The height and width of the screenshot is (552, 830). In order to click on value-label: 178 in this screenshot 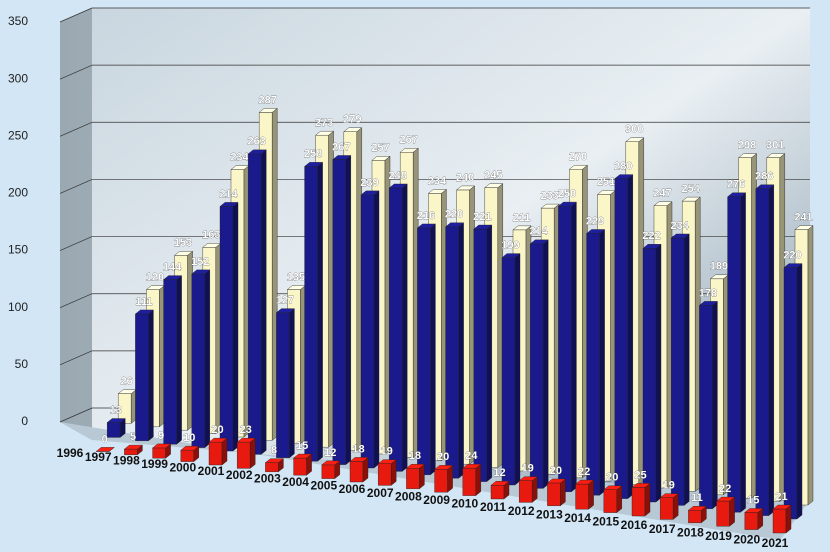, I will do `click(708, 293)`.